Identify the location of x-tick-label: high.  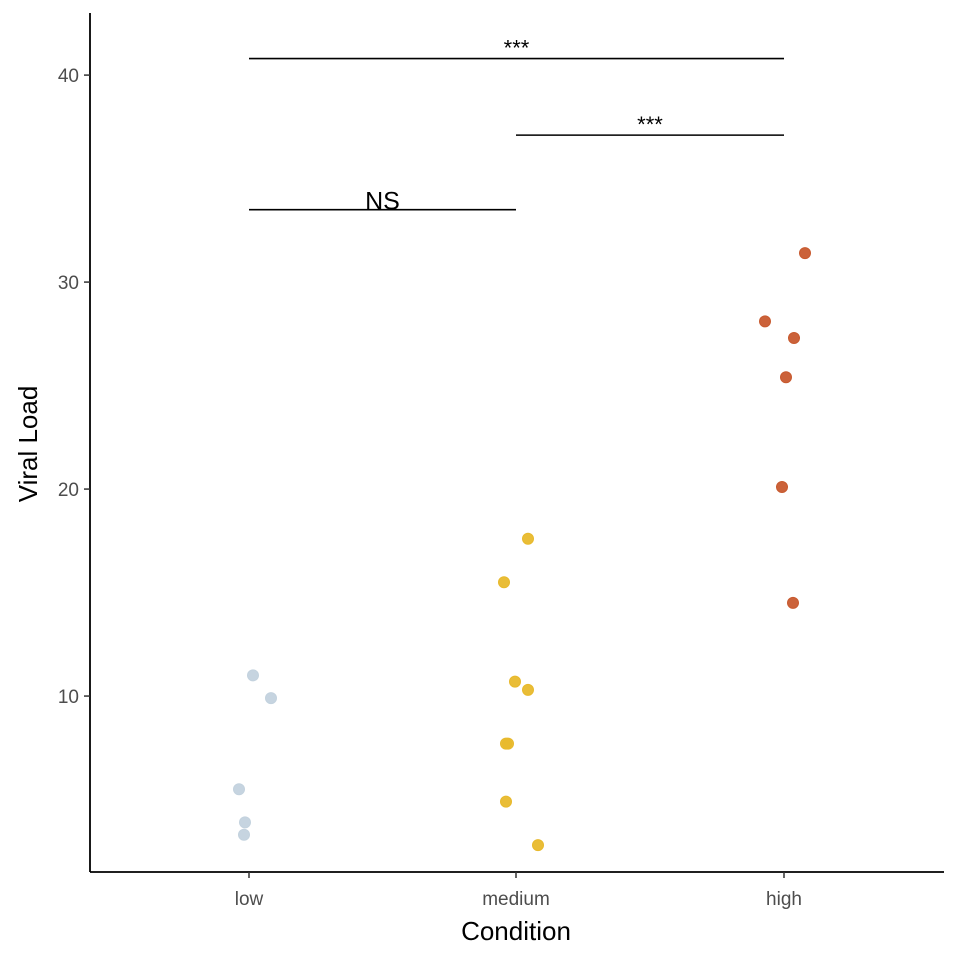
(784, 899).